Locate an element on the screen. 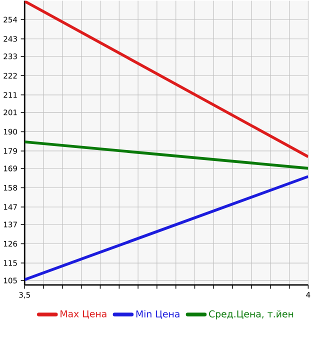  legend-label: Min Цена is located at coordinates (158, 314).